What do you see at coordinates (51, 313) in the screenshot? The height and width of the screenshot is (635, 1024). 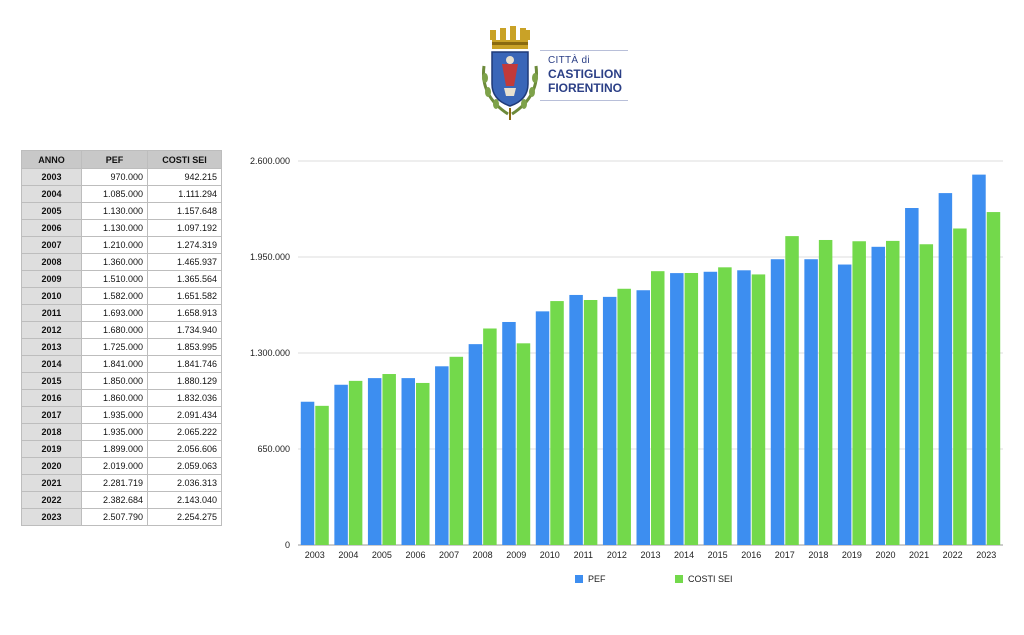 I see `table-cell-anno: 2011` at bounding box center [51, 313].